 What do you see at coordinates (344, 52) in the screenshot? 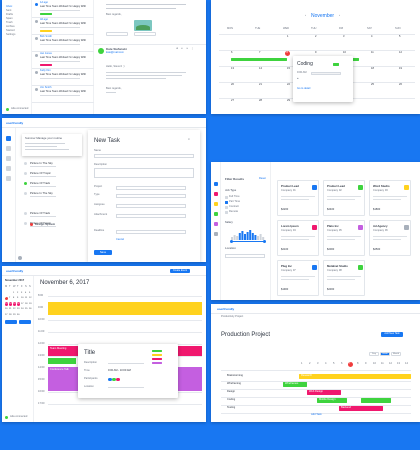
I see `day-number: 10` at bounding box center [344, 52].